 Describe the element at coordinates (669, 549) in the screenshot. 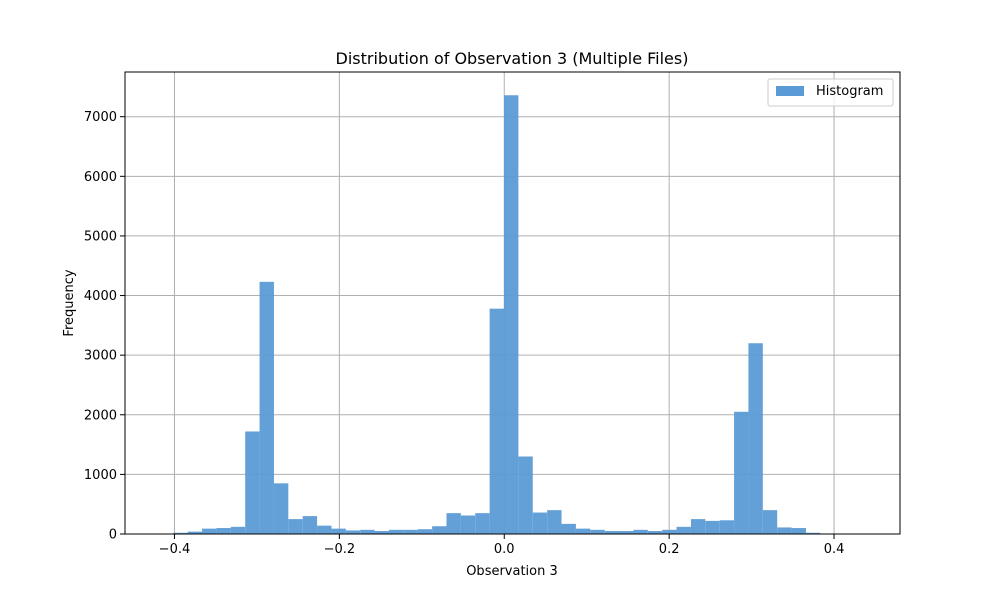

I see `x-tick-label: 0.2` at that location.